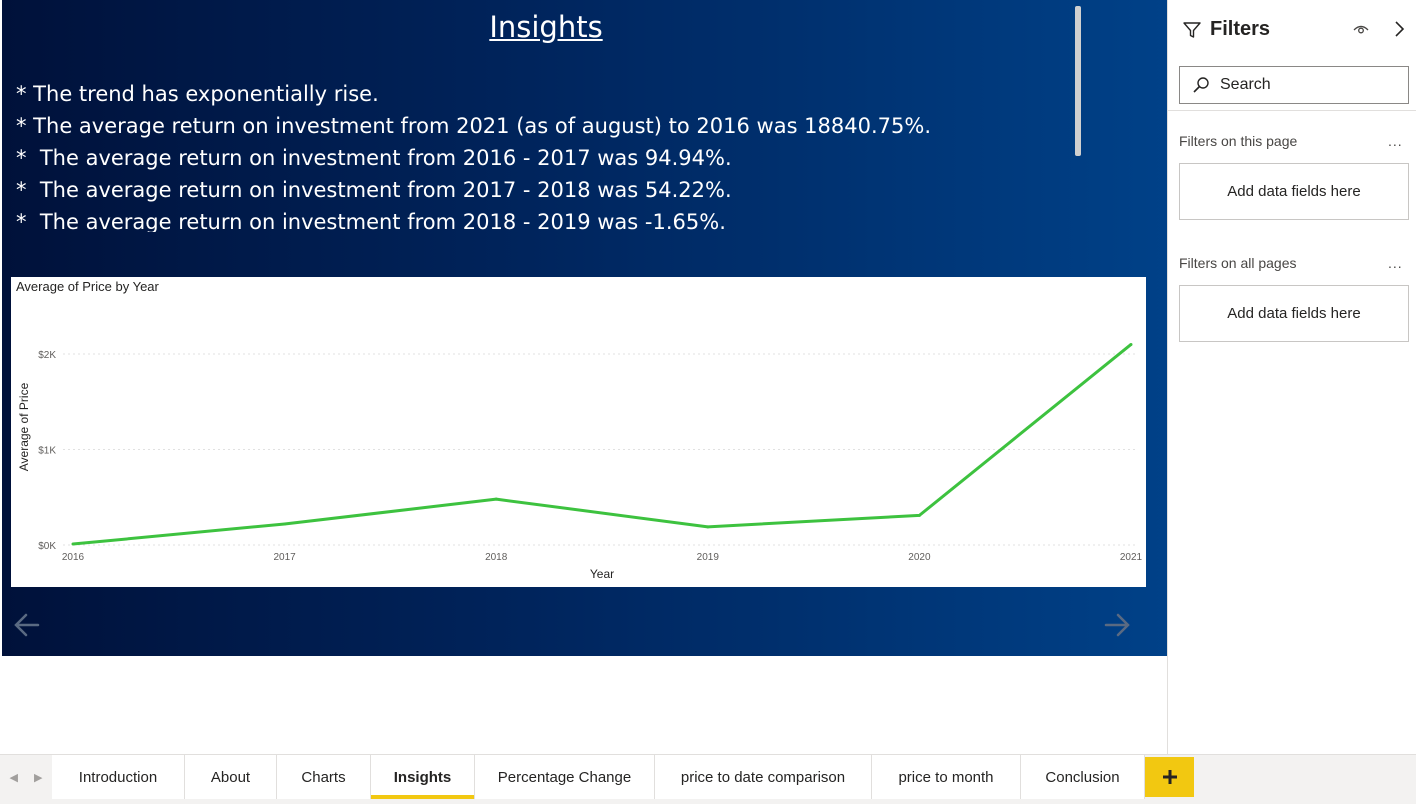  Describe the element at coordinates (1240, 29) in the screenshot. I see `filters-heading: Filters` at that location.